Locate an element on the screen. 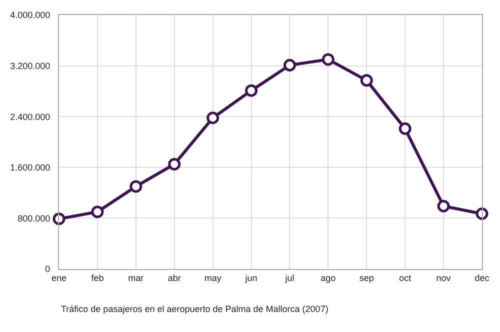 Image resolution: width=500 pixels, height=332 pixels. x-tick-label: ago is located at coordinates (328, 277).